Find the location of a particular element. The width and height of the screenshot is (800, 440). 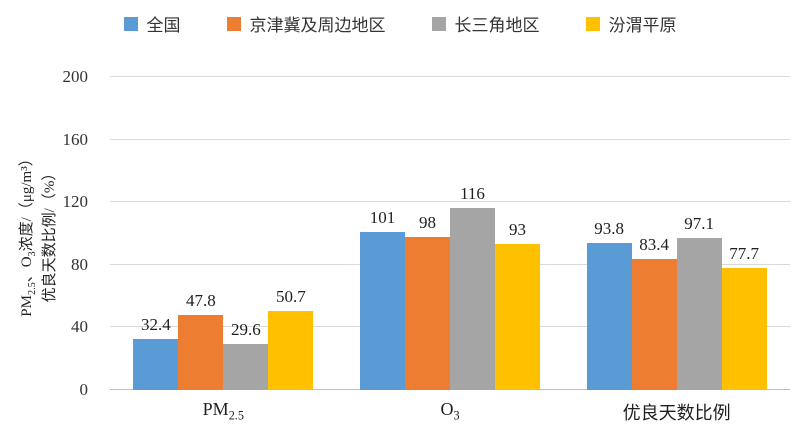

legend-item-2: 长三角地区 is located at coordinates (485, 23).